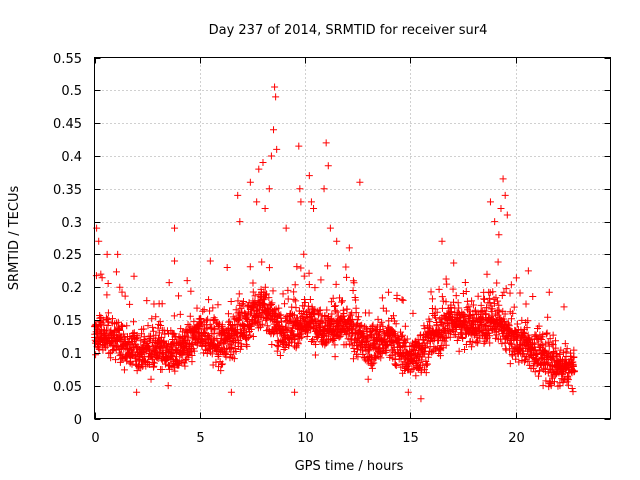 This screenshot has height=480, width=640. I want to click on x-tick-label: 5, so click(200, 438).